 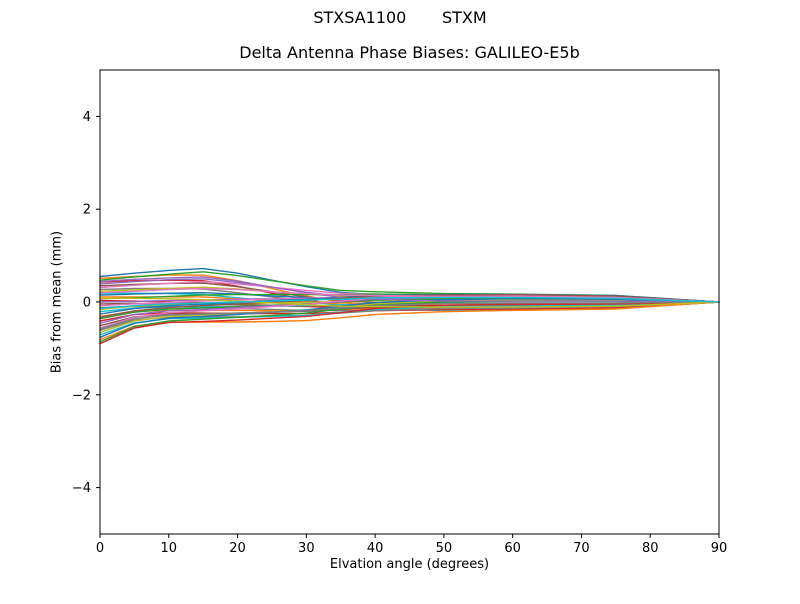 What do you see at coordinates (409, 564) in the screenshot?
I see `x-axis-label: Elvation angle (degrees)` at bounding box center [409, 564].